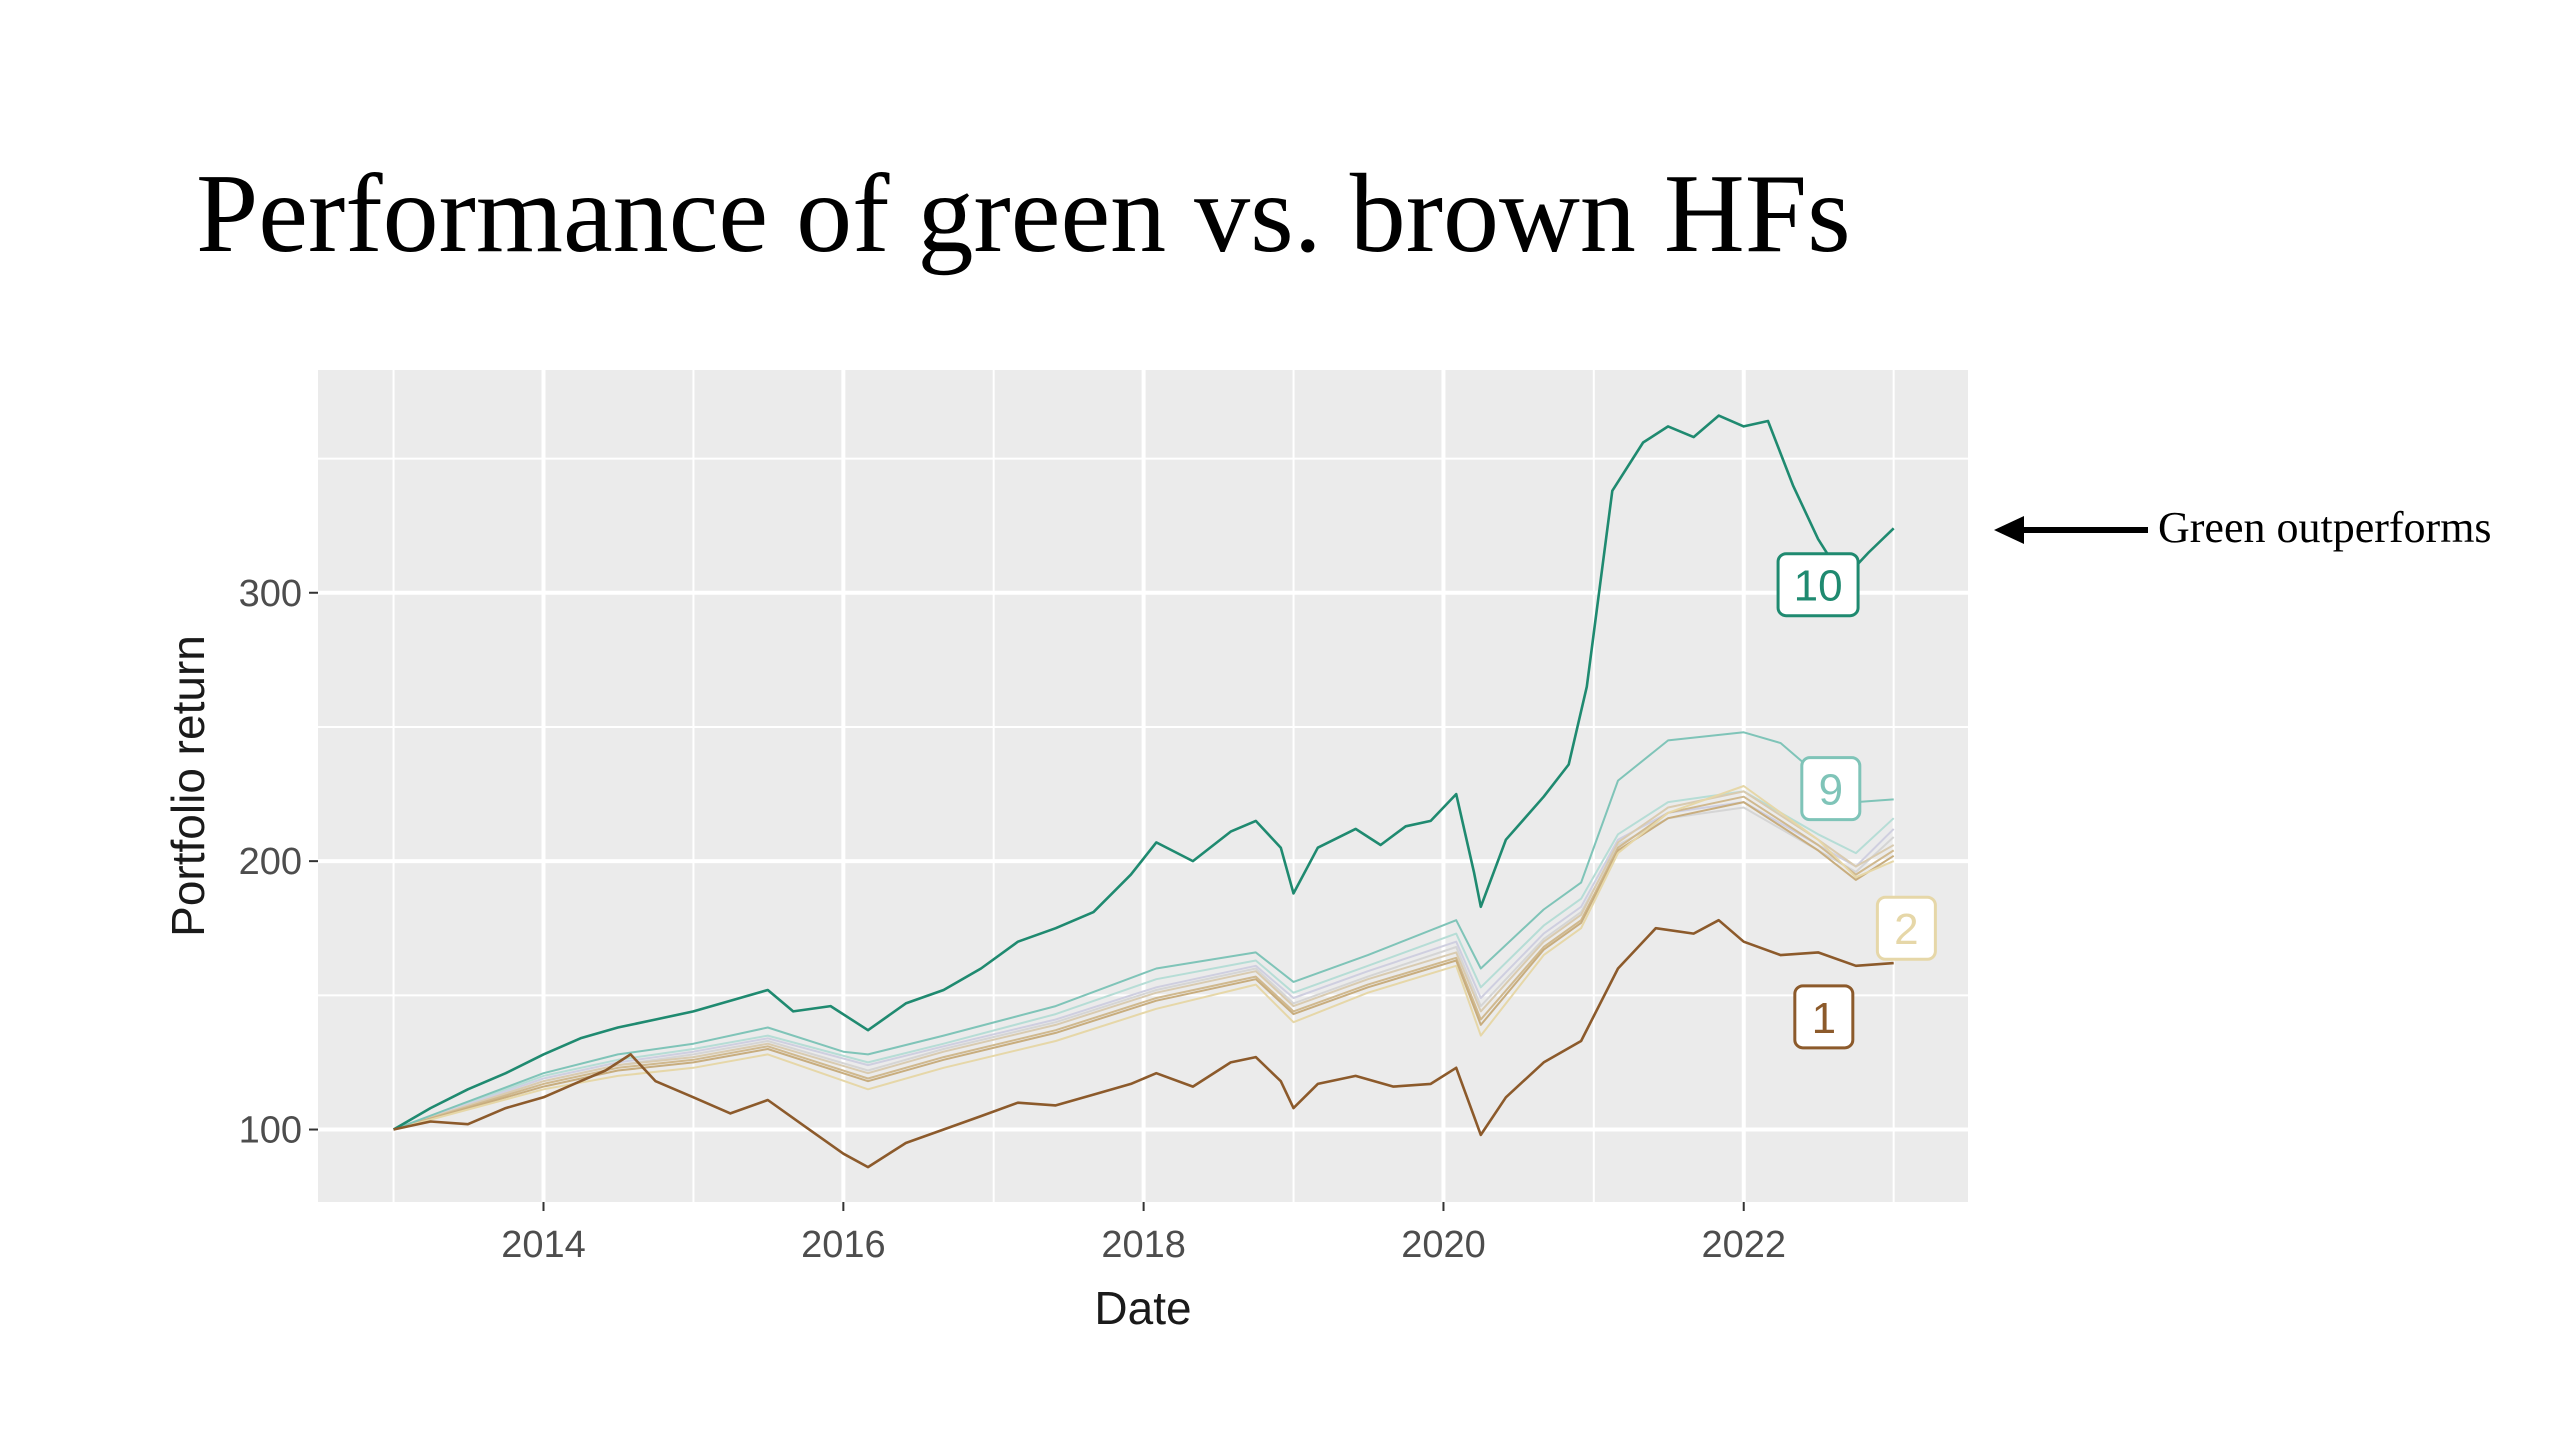 The width and height of the screenshot is (2560, 1440). I want to click on series-label-9: 9, so click(1831, 789).